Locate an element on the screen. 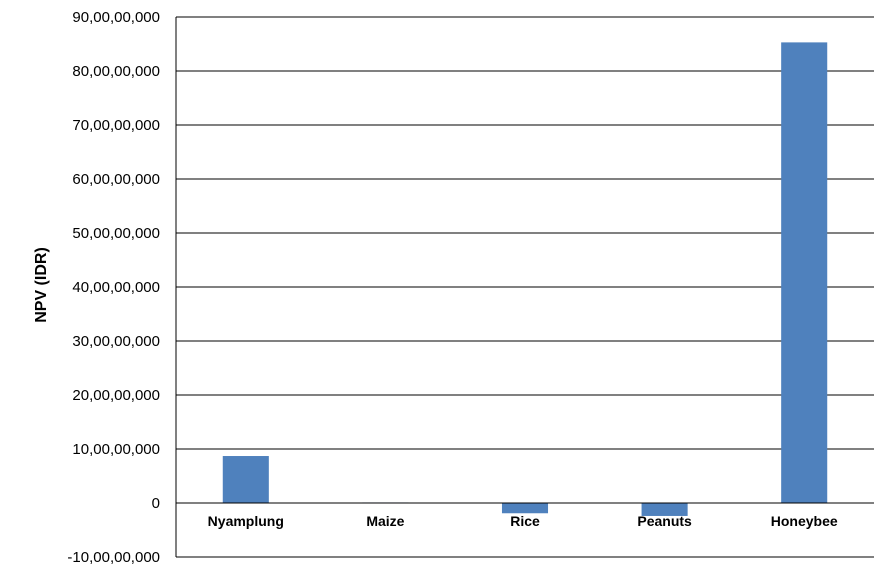 The height and width of the screenshot is (568, 884). y-tick-label: 20,00,00,000 is located at coordinates (116, 395).